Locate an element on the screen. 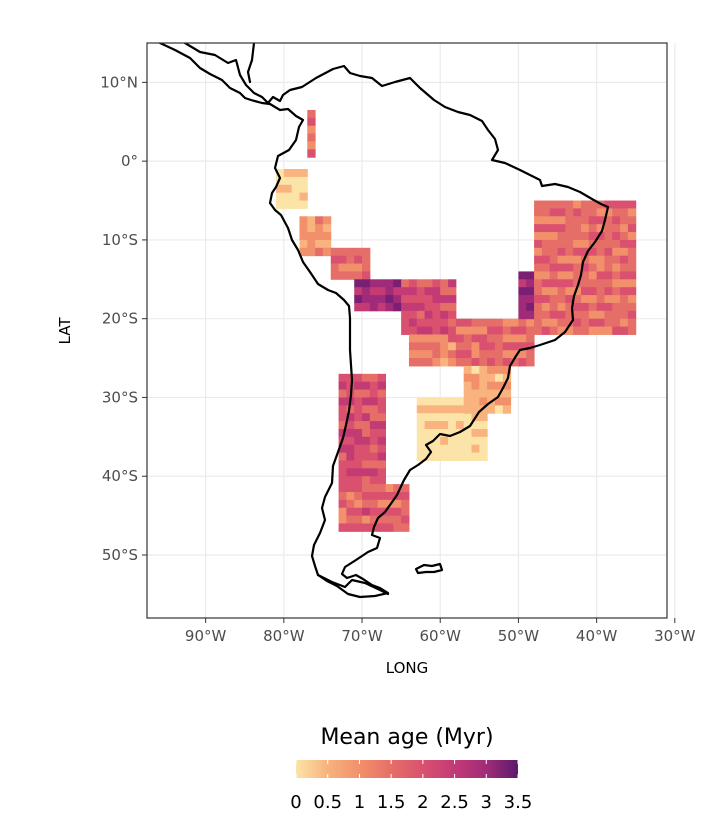 The height and width of the screenshot is (832, 714). x-tick-label: 50°W is located at coordinates (519, 636).